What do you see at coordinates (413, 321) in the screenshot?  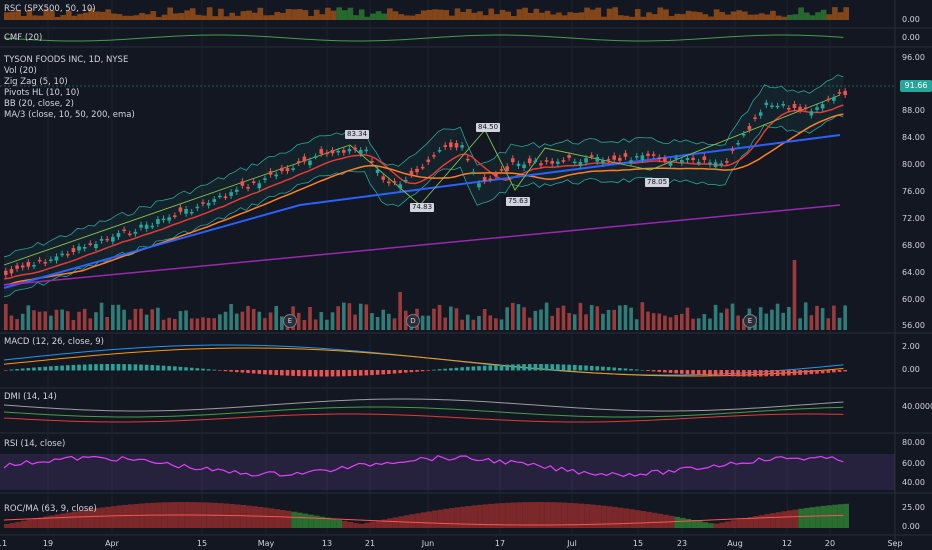 I see `dividend-badge: D` at bounding box center [413, 321].